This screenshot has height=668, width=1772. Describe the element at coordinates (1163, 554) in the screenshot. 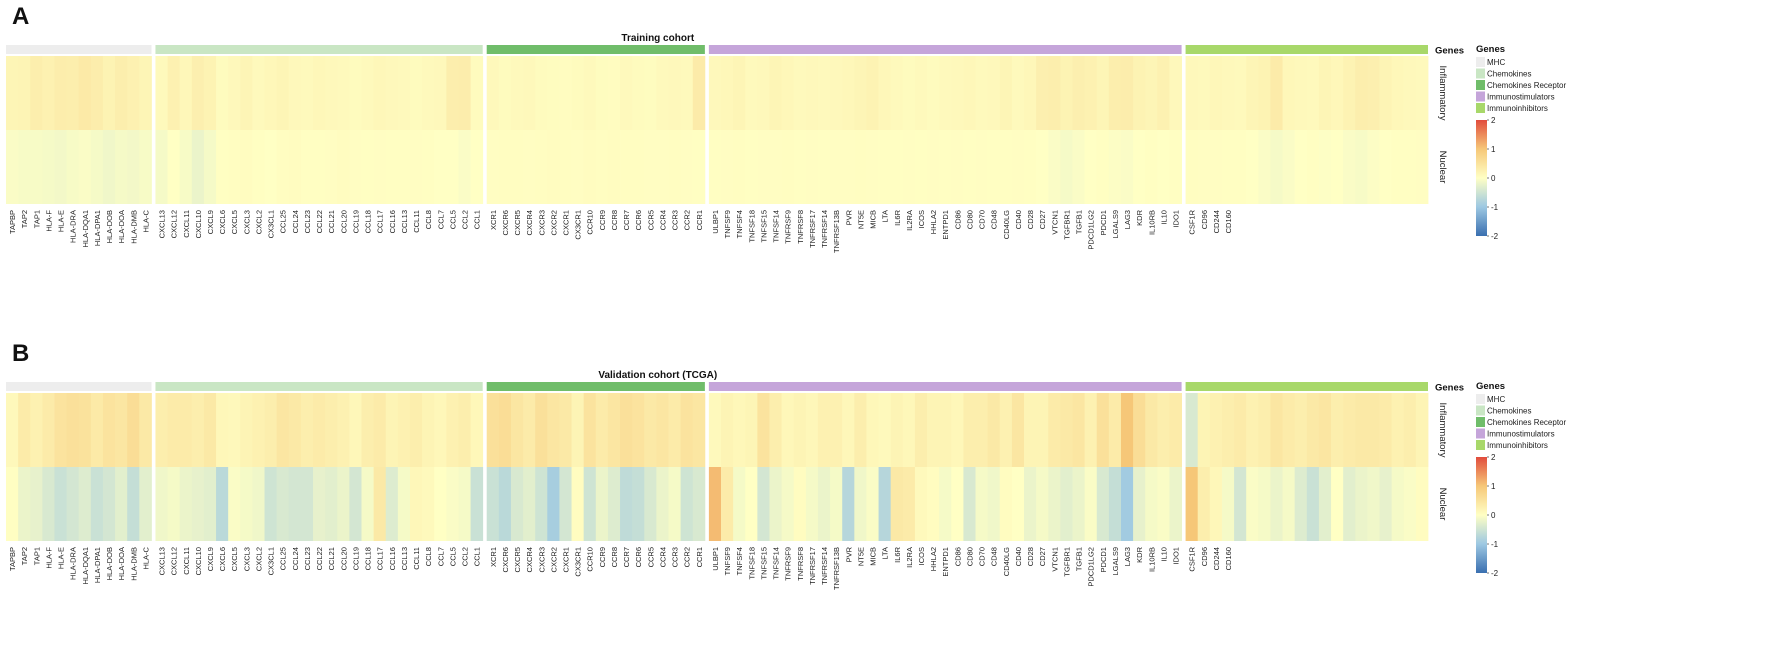

I see `x-tick-label: IL10` at that location.